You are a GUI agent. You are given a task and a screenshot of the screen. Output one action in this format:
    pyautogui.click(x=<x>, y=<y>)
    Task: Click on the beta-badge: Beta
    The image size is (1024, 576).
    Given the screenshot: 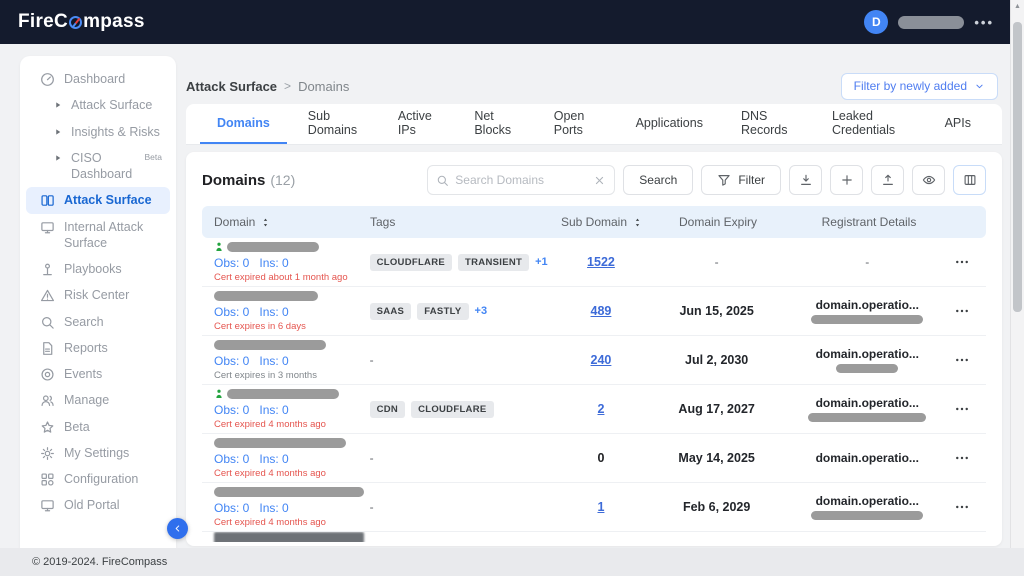 What is the action you would take?
    pyautogui.click(x=153, y=156)
    